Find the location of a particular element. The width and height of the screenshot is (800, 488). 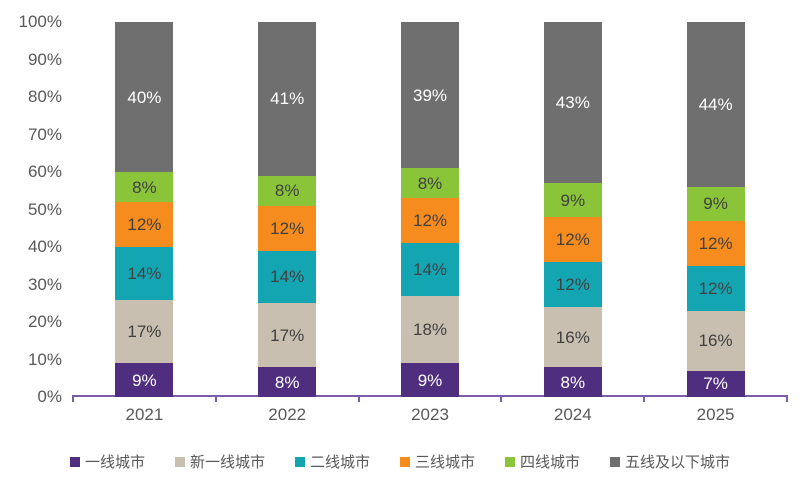

segment-三线城市-2025: 12% is located at coordinates (715, 243).